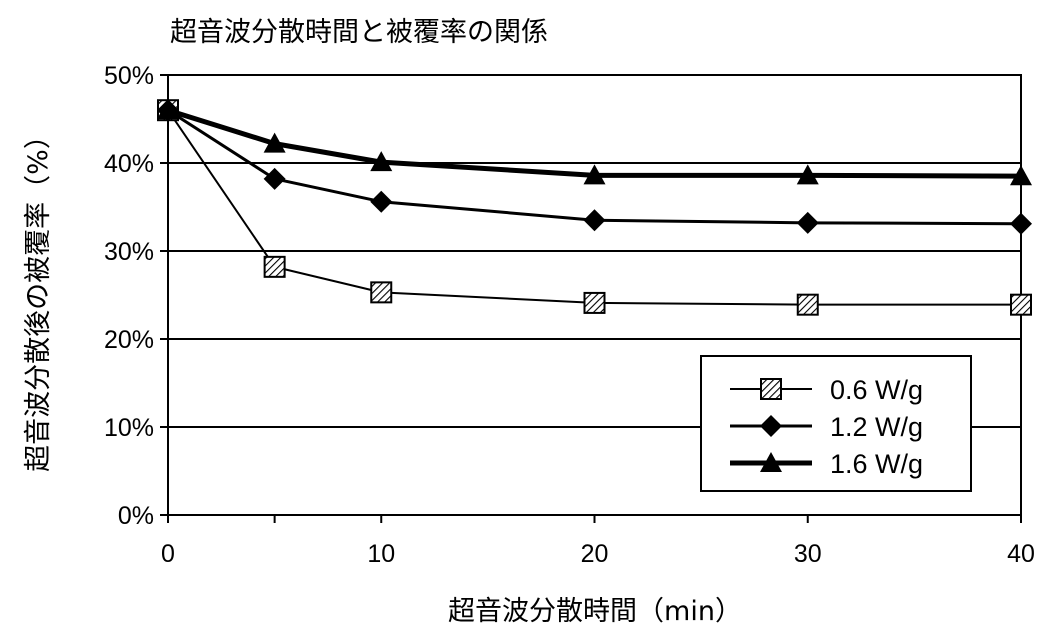 The width and height of the screenshot is (1057, 644). Describe the element at coordinates (595, 554) in the screenshot. I see `x-tick-label: 20` at that location.